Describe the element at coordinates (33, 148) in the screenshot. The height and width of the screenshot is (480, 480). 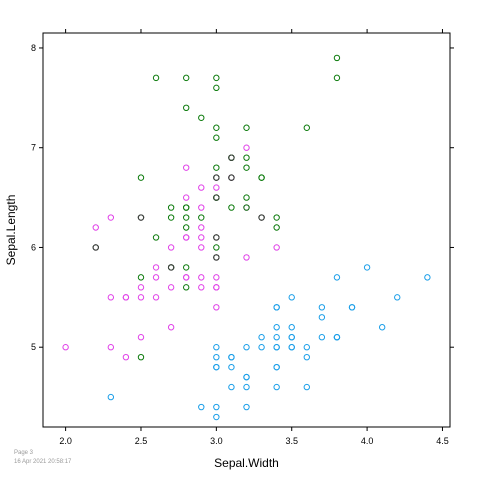
I see `y-tick-label: 7` at that location.